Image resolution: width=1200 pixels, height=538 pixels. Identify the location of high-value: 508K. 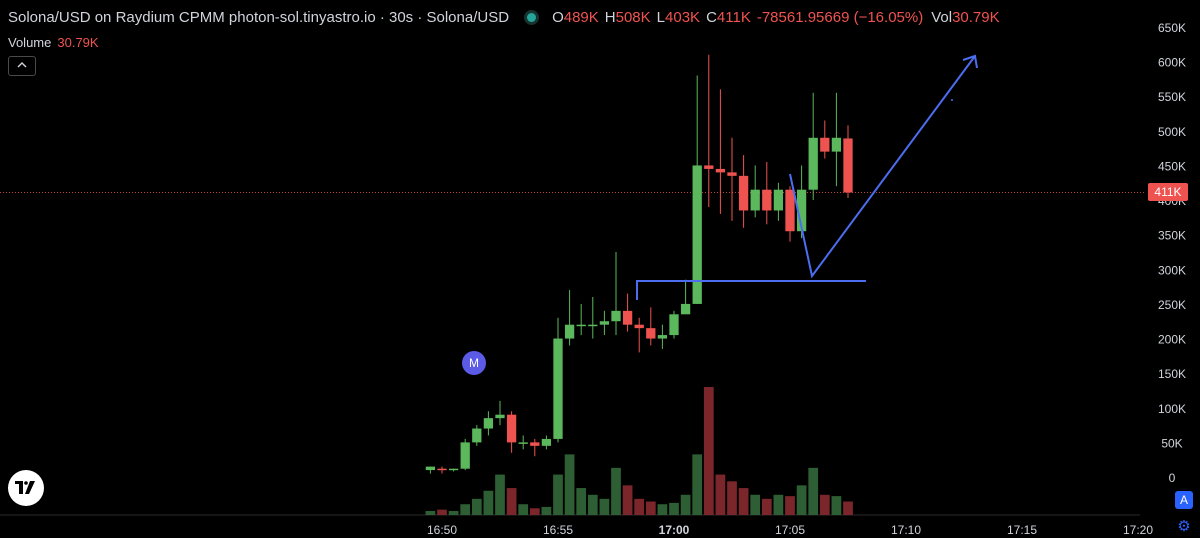
(633, 17).